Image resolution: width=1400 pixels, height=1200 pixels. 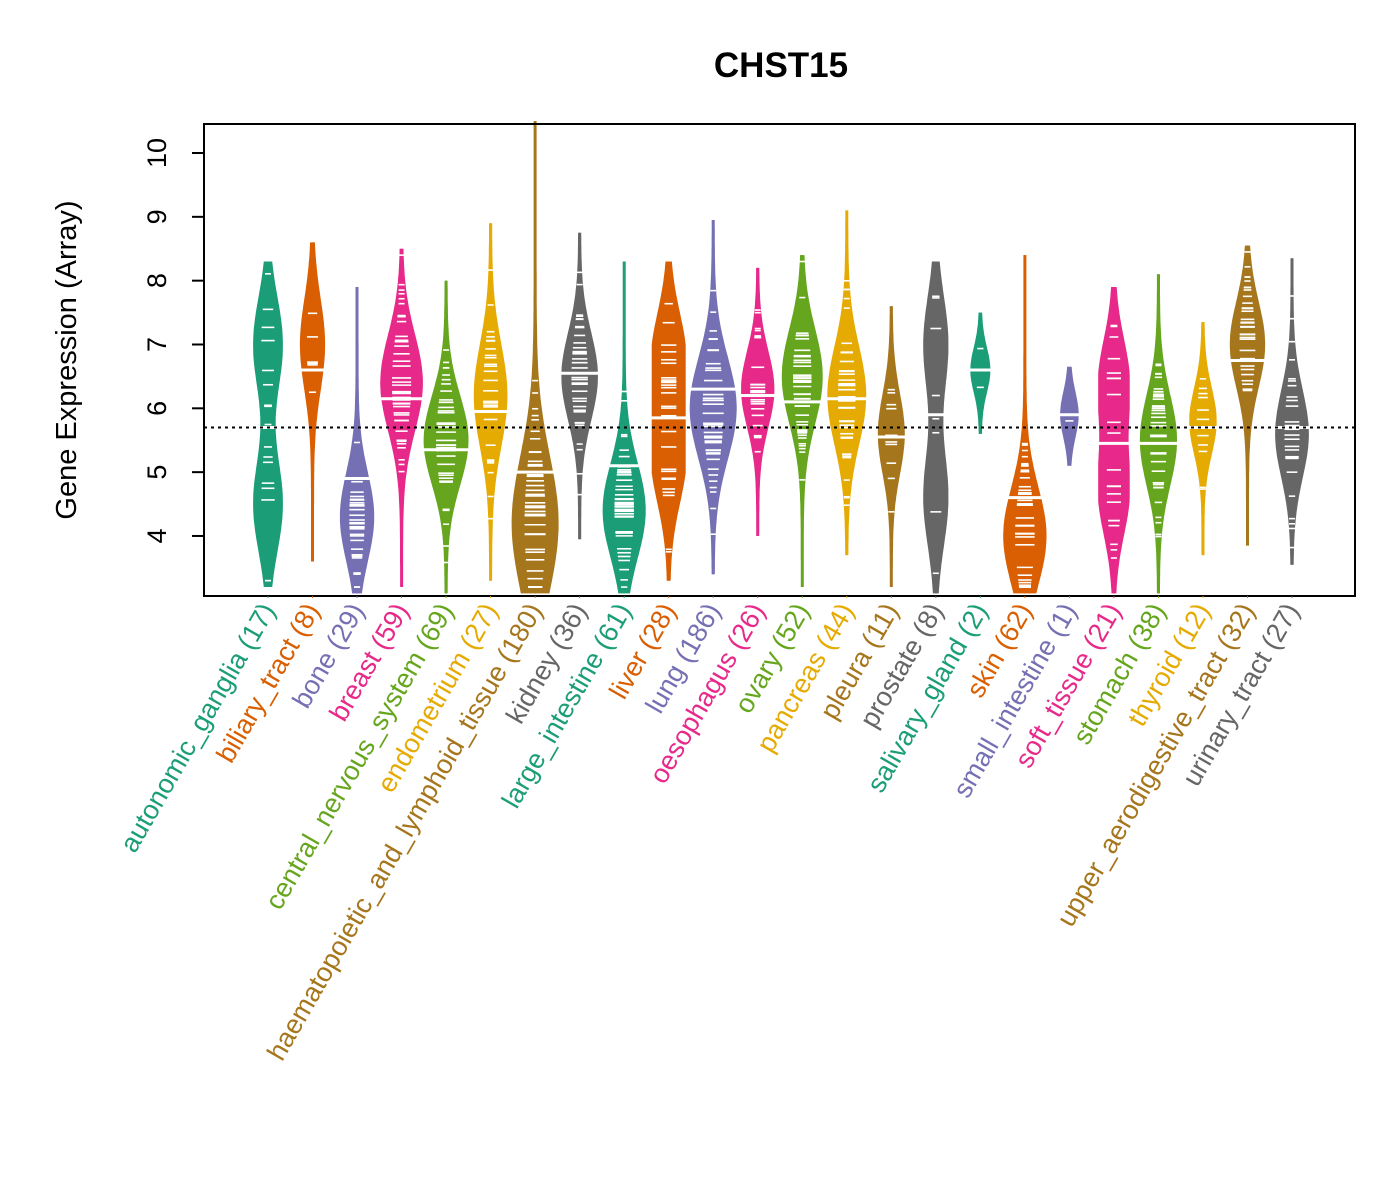 What do you see at coordinates (157, 344) in the screenshot?
I see `y-tick-label: 7` at bounding box center [157, 344].